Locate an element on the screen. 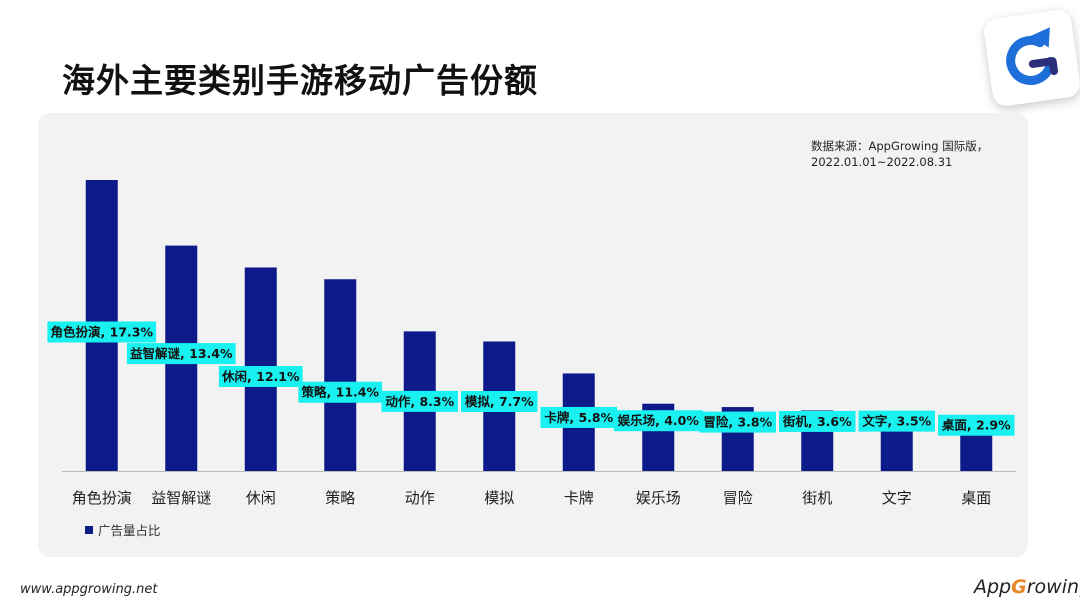 The image size is (1080, 608). x-tick-label-2: 休闲 is located at coordinates (261, 498).